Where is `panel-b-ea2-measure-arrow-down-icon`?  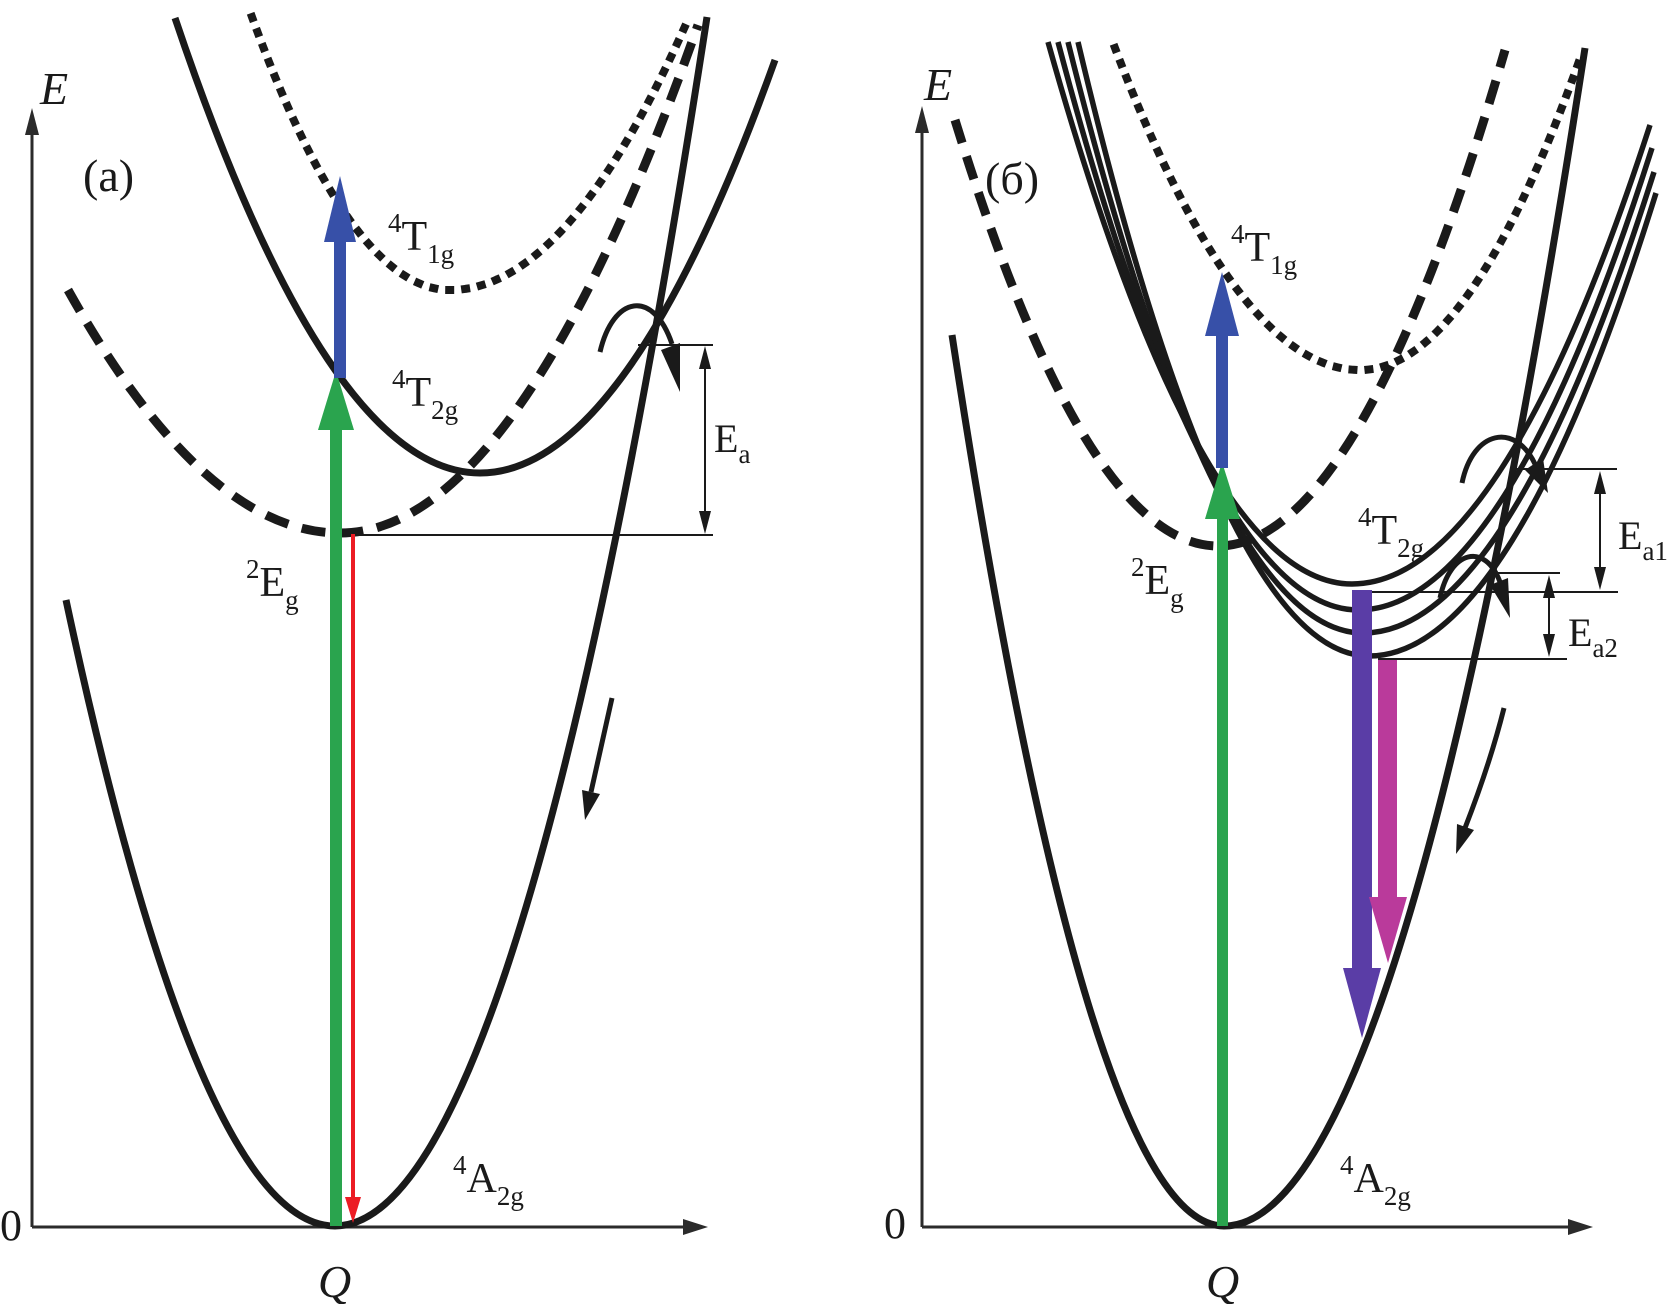
panel-b-ea2-measure-arrow-down-icon is located at coordinates (1549, 645).